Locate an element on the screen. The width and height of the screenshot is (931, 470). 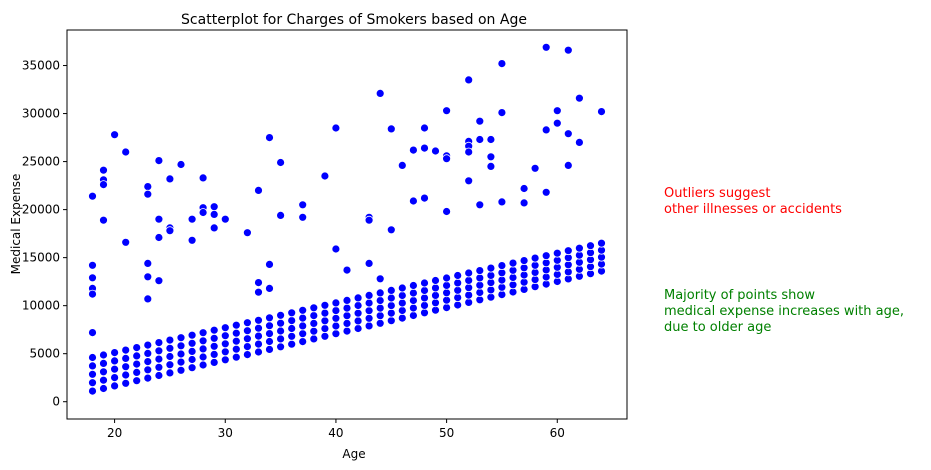
y-axis: 0 5000 10000 15000 20000 25000 30000 35000 is located at coordinates (44, 234).